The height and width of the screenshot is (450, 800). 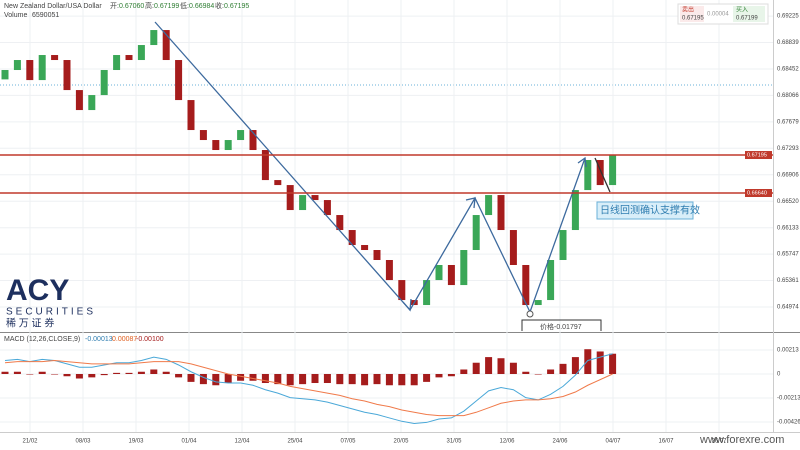 I want to click on y-tick-label: 0, so click(x=779, y=375).